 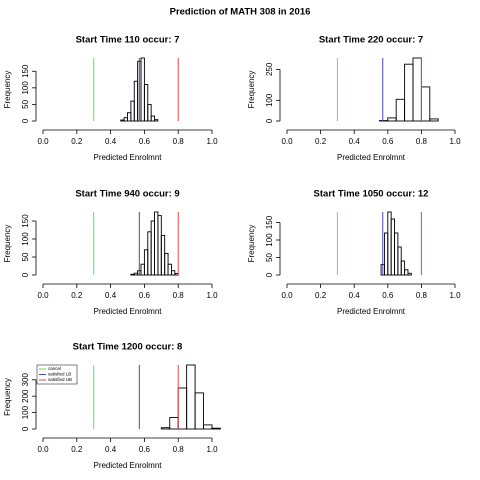 I want to click on figure-title: Prediction of MATH 308 in 2016, so click(x=240, y=12).